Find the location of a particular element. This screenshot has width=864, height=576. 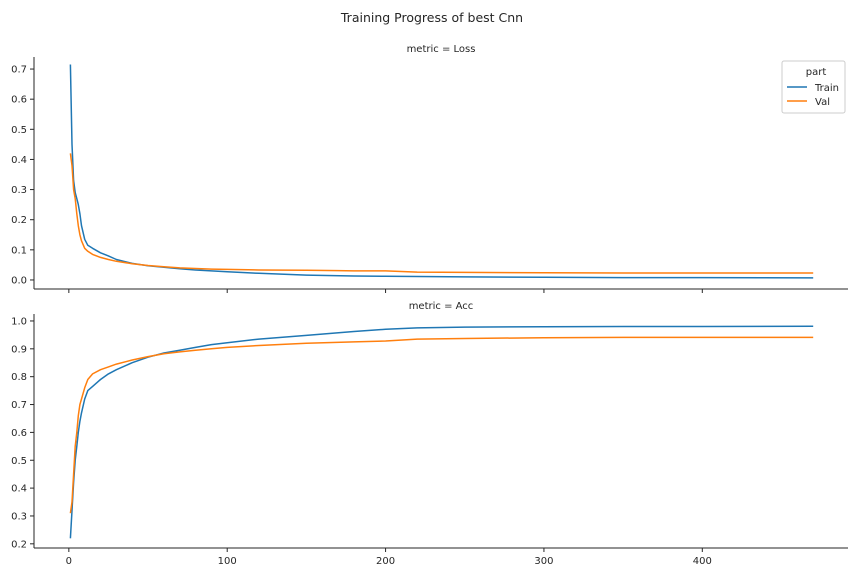

loss-y-tick-label: 0.6 is located at coordinates (19, 100).